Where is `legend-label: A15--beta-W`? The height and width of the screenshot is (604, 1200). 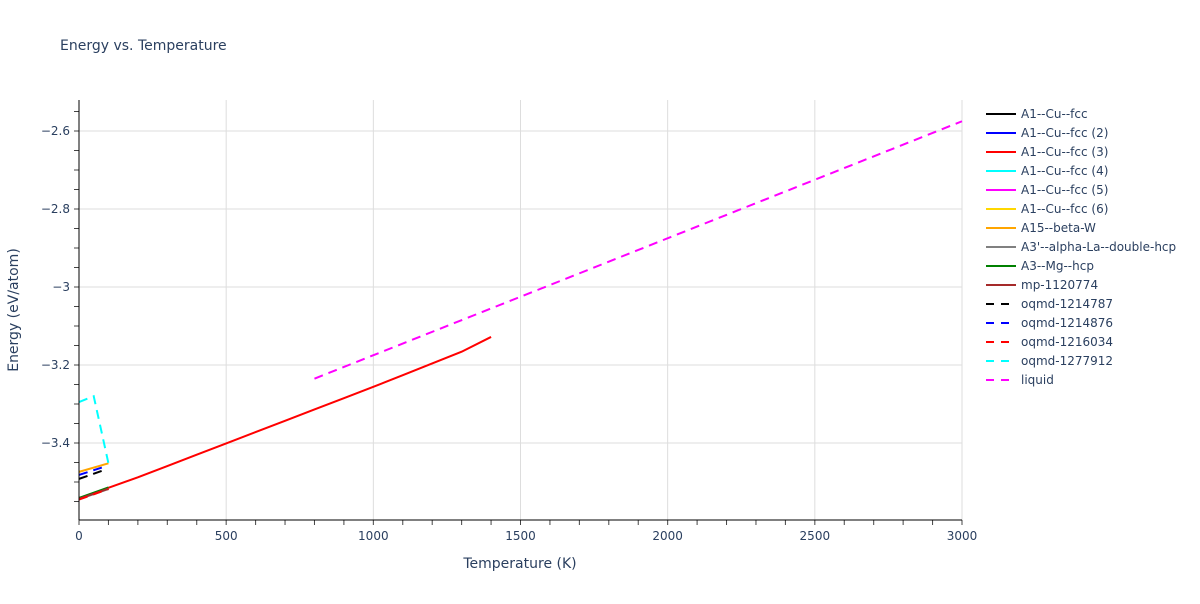
legend-label: A15--beta-W is located at coordinates (1058, 228).